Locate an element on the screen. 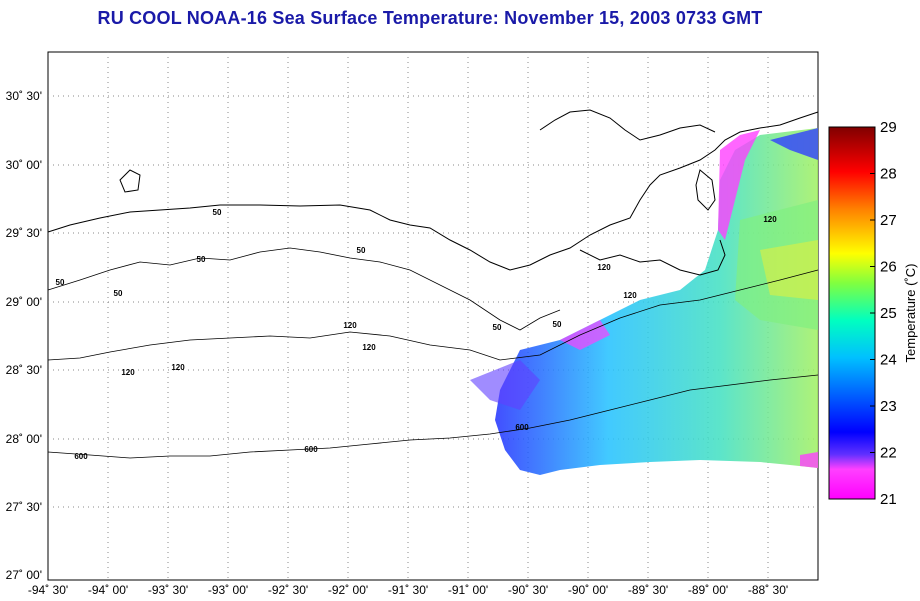 Image resolution: width=920 pixels, height=601 pixels. longitude-label: -92˚ 00' is located at coordinates (348, 590).